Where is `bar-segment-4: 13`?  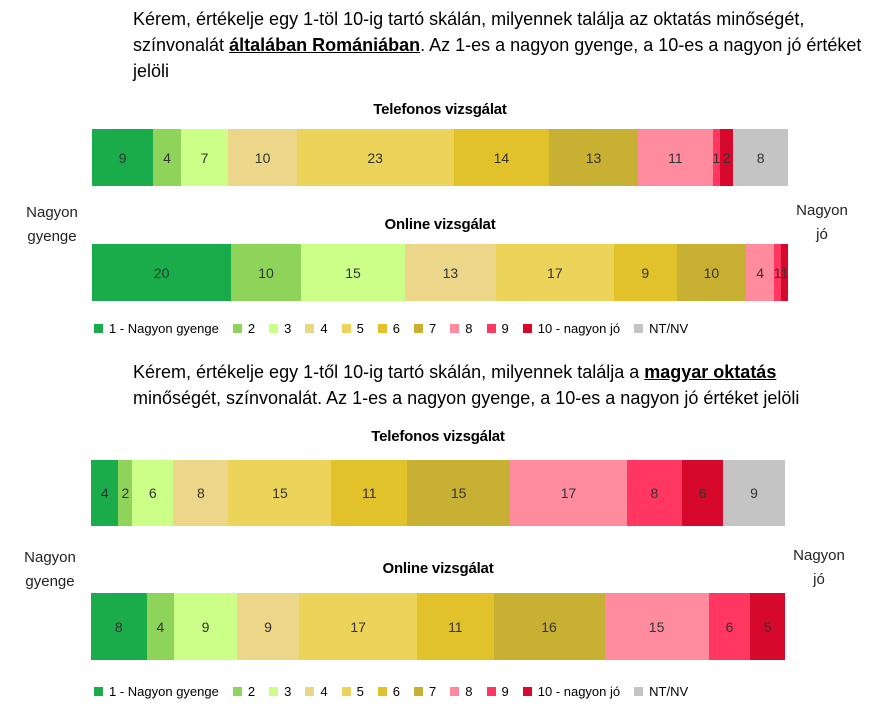
bar-segment-4: 13 is located at coordinates (450, 272).